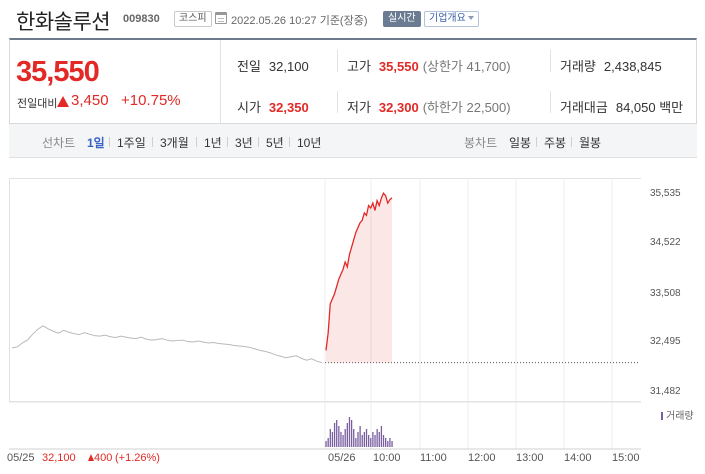  Describe the element at coordinates (611, 65) in the screenshot. I see `stat-volume: 거래량 2,438,845` at that location.